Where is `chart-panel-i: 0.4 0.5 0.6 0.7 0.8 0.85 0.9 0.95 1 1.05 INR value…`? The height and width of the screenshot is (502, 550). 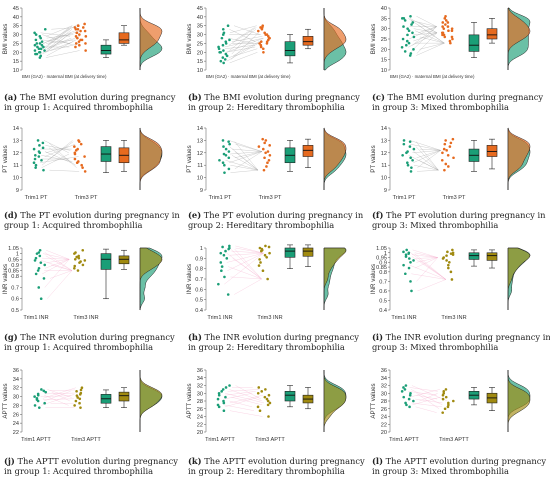
chart-panel-i: 0.4 0.5 0.6 0.7 0.8 0.85 0.9 0.95 1 1.05 INR value… is located at coordinates (460, 299).